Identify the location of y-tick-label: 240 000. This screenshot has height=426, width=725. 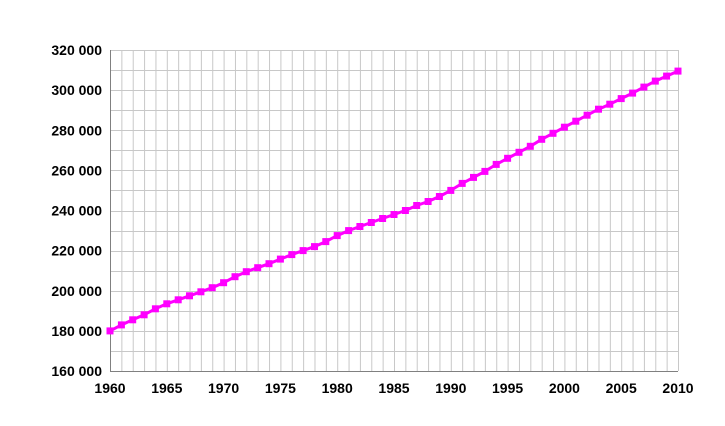
(76, 211).